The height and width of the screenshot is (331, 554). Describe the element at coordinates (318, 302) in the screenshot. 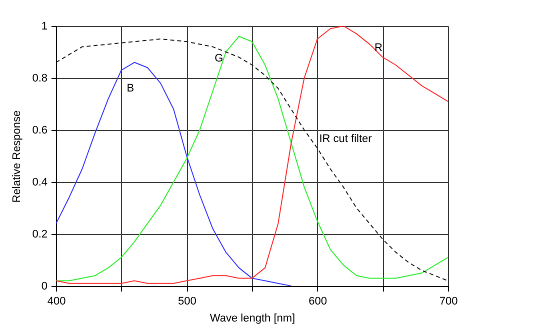

I see `x-tick-label: 600` at that location.